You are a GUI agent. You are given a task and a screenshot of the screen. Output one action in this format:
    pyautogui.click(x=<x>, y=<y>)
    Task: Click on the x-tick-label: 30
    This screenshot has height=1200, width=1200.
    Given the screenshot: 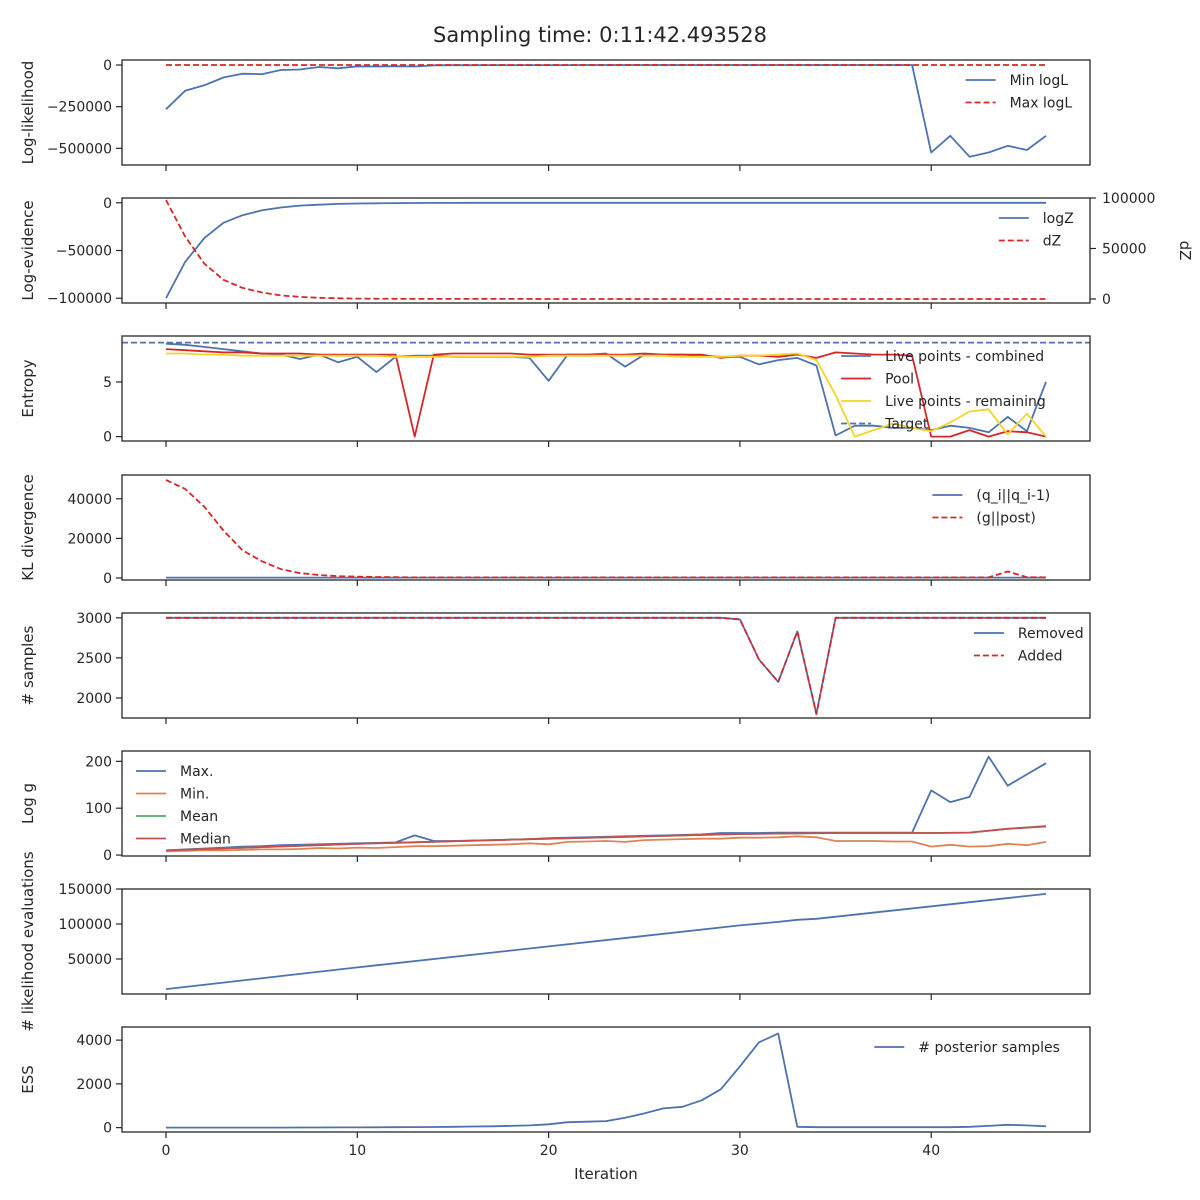 What is the action you would take?
    pyautogui.click(x=740, y=1151)
    